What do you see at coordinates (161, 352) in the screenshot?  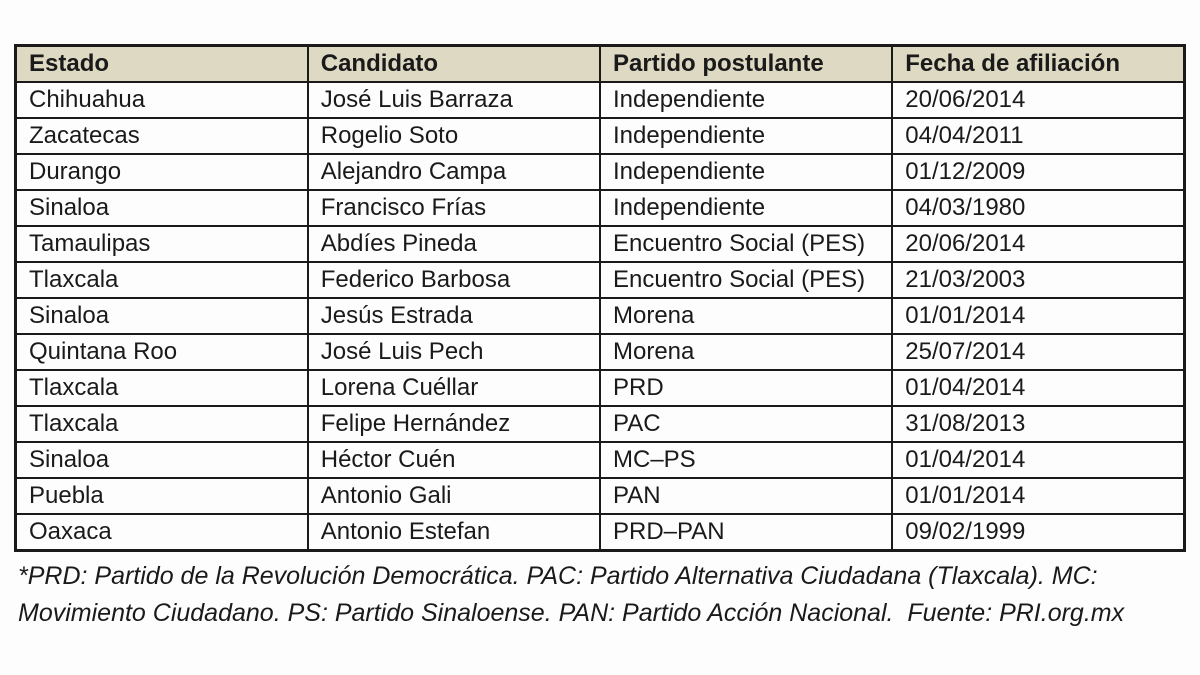 I see `cell-estado: Quintana Roo` at bounding box center [161, 352].